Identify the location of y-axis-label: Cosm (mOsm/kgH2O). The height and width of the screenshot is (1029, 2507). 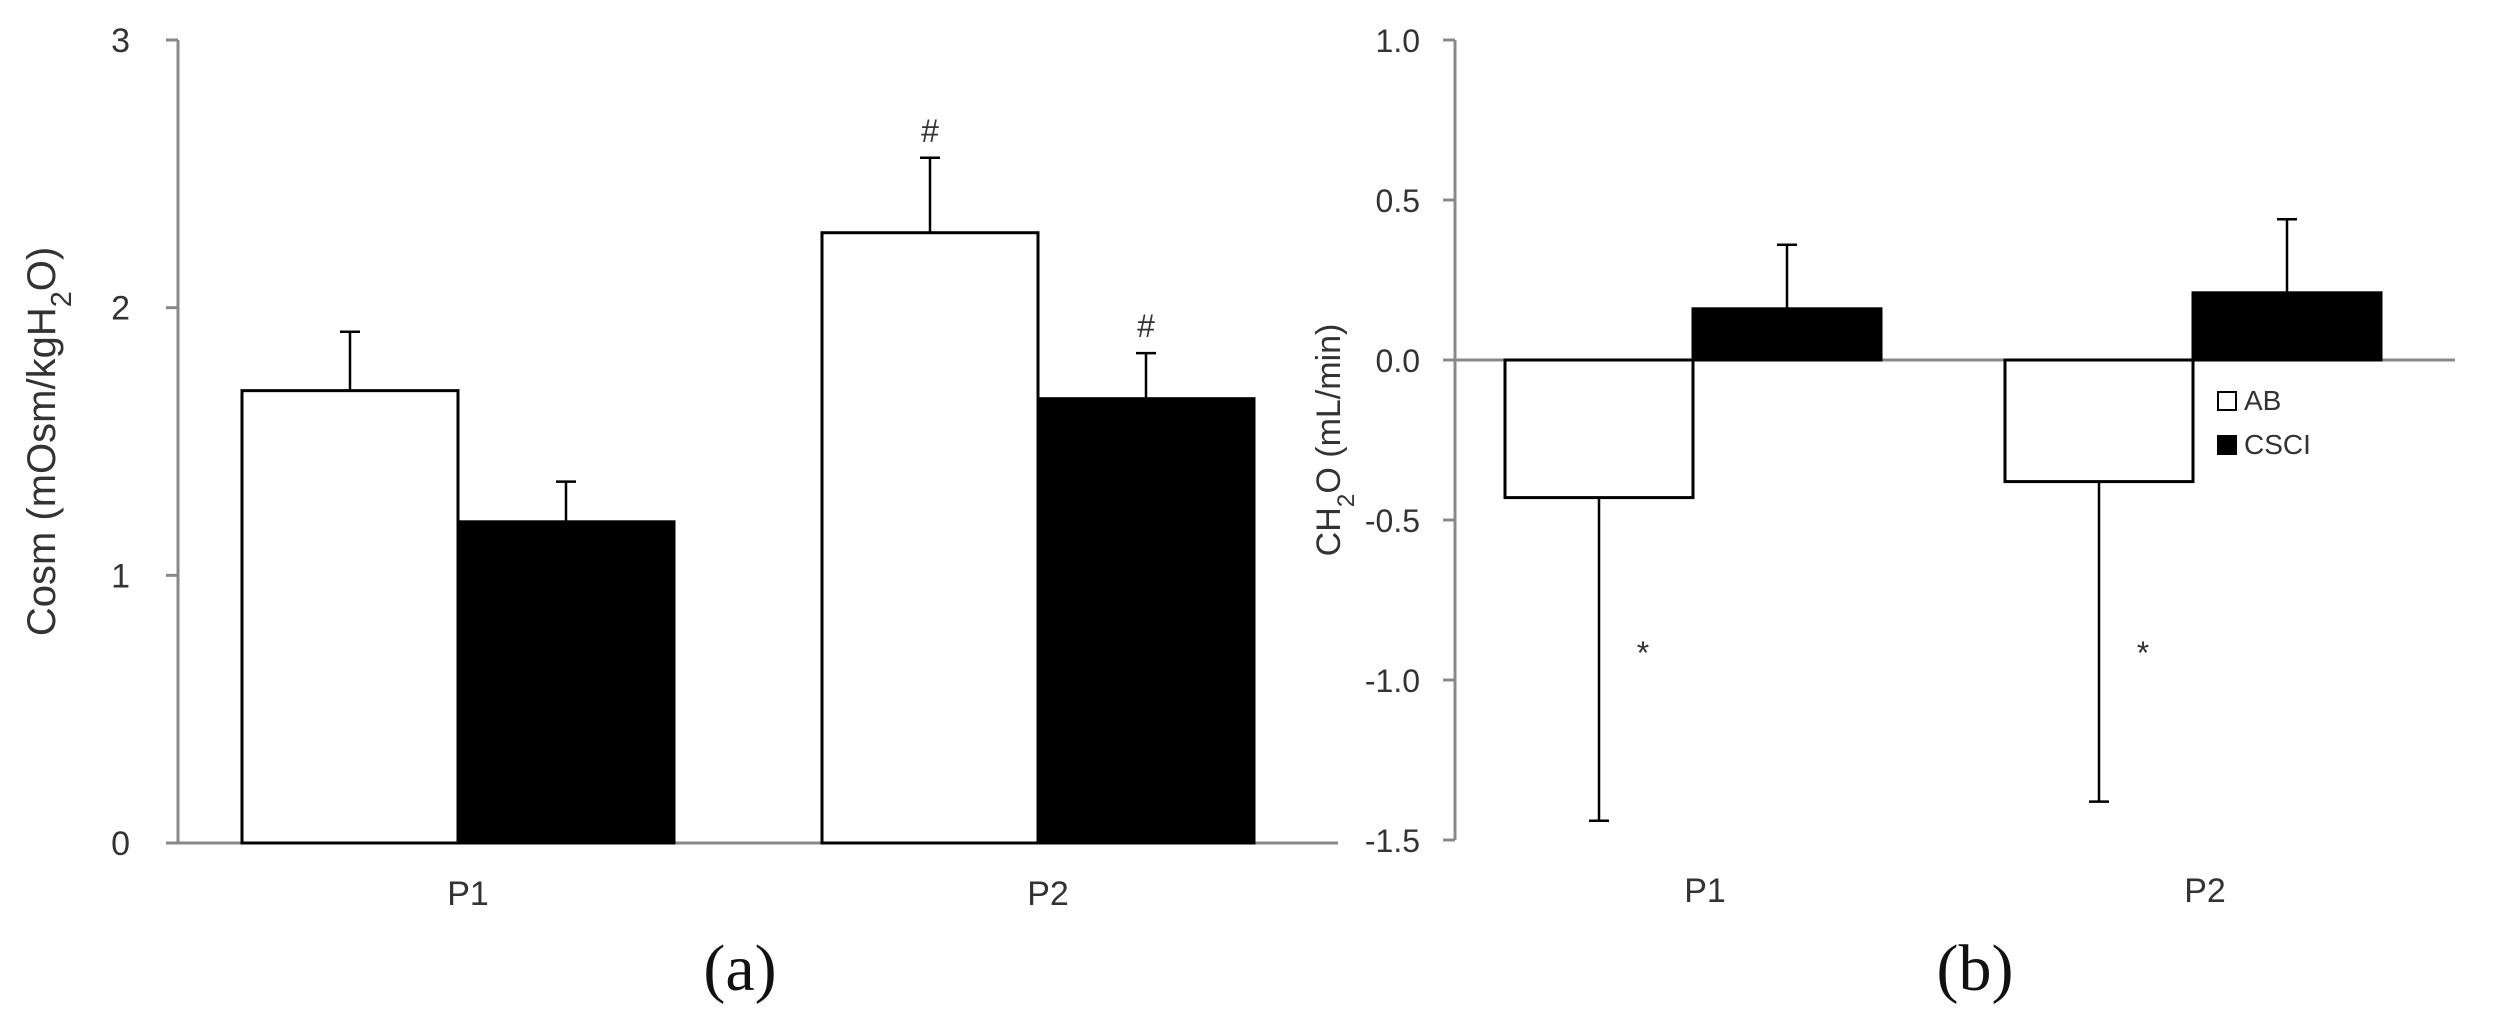
(49, 441).